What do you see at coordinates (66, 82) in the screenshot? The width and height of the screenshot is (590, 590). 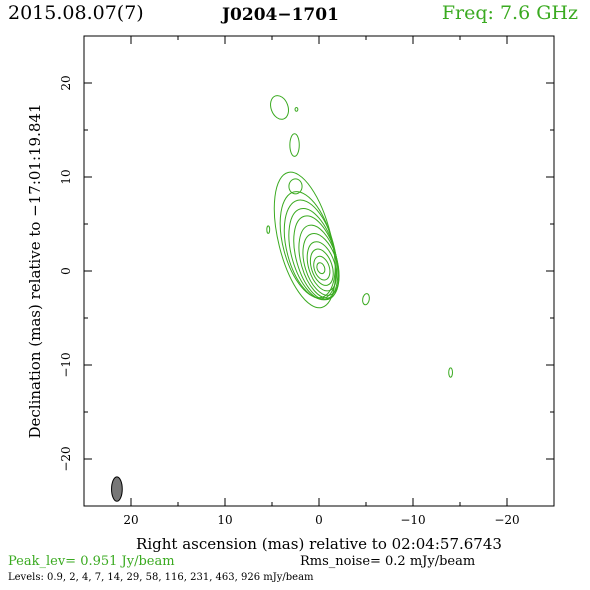 I see `y-tick-label: 20` at bounding box center [66, 82].